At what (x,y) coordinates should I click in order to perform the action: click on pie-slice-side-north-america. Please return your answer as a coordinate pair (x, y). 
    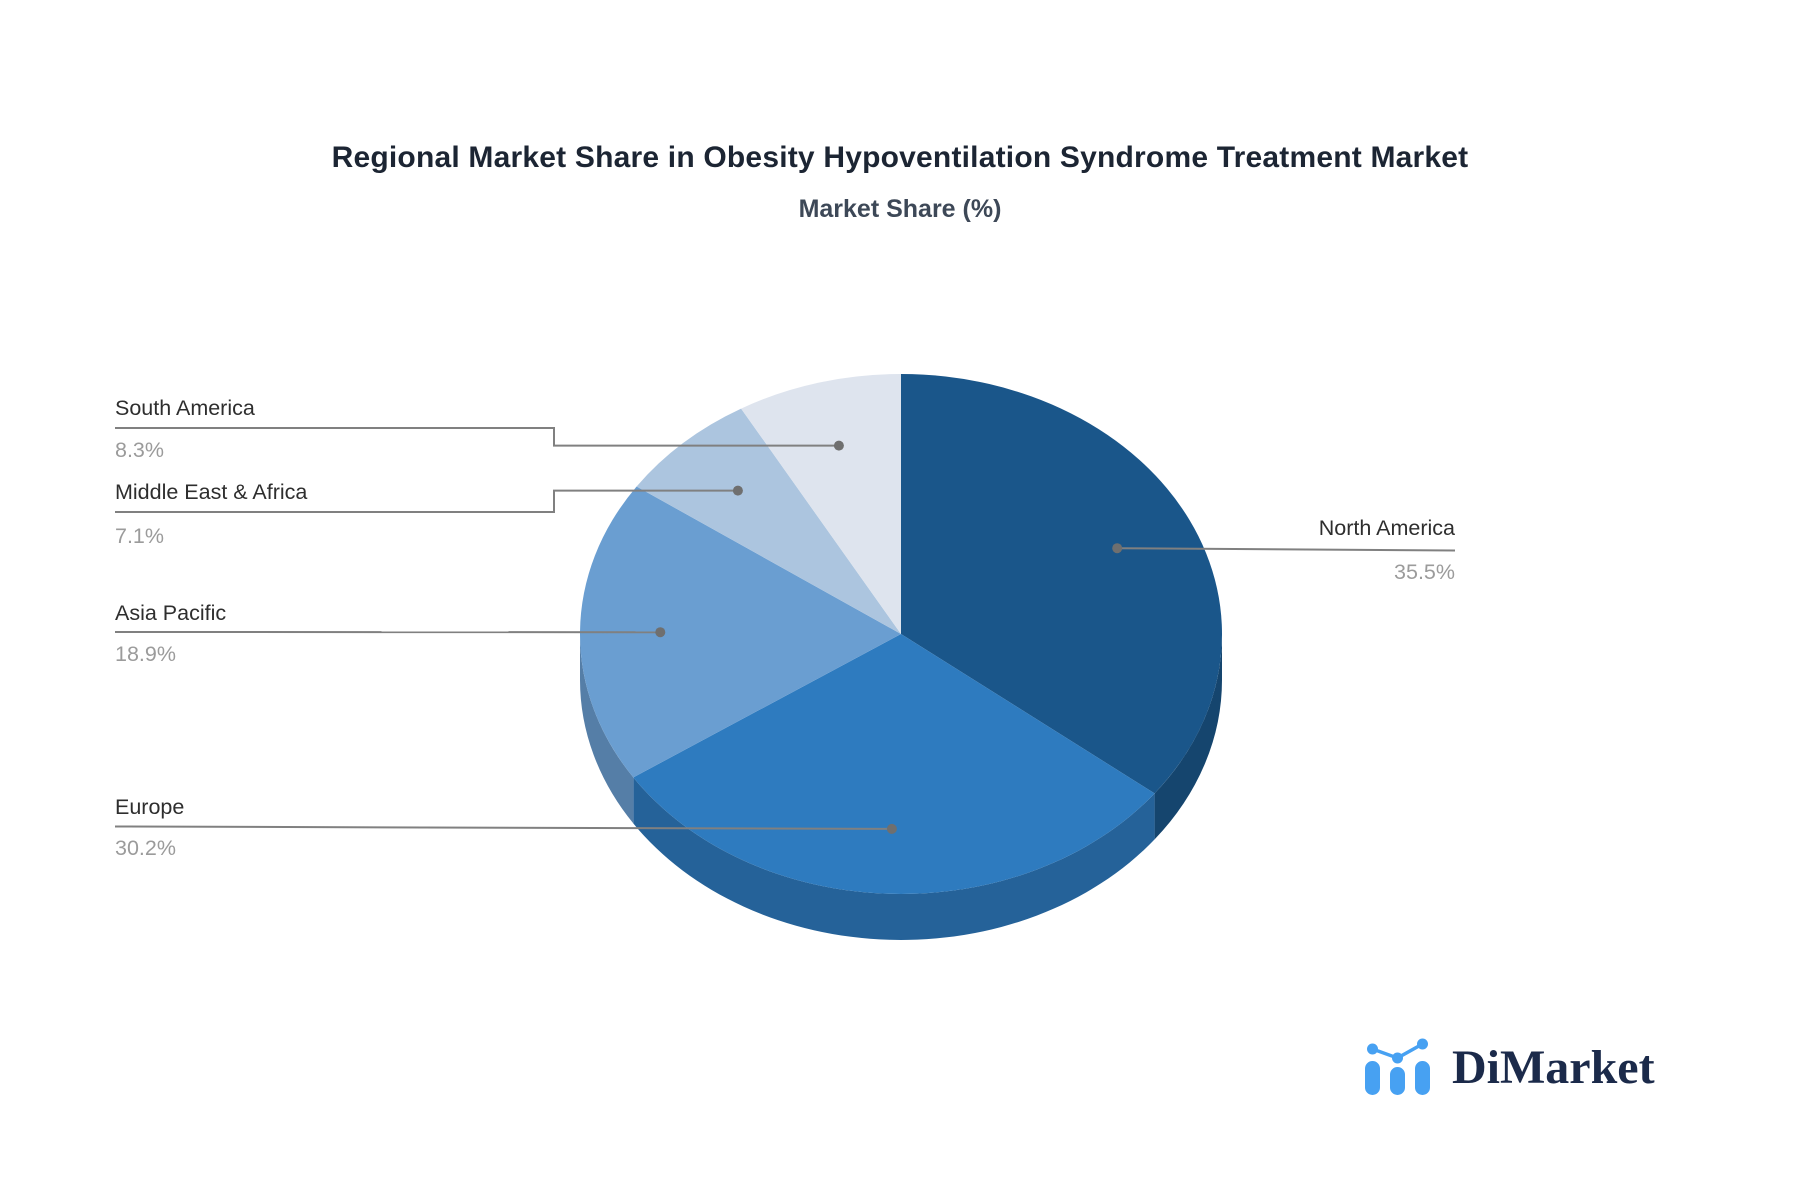
    Looking at the image, I should click on (1188, 737).